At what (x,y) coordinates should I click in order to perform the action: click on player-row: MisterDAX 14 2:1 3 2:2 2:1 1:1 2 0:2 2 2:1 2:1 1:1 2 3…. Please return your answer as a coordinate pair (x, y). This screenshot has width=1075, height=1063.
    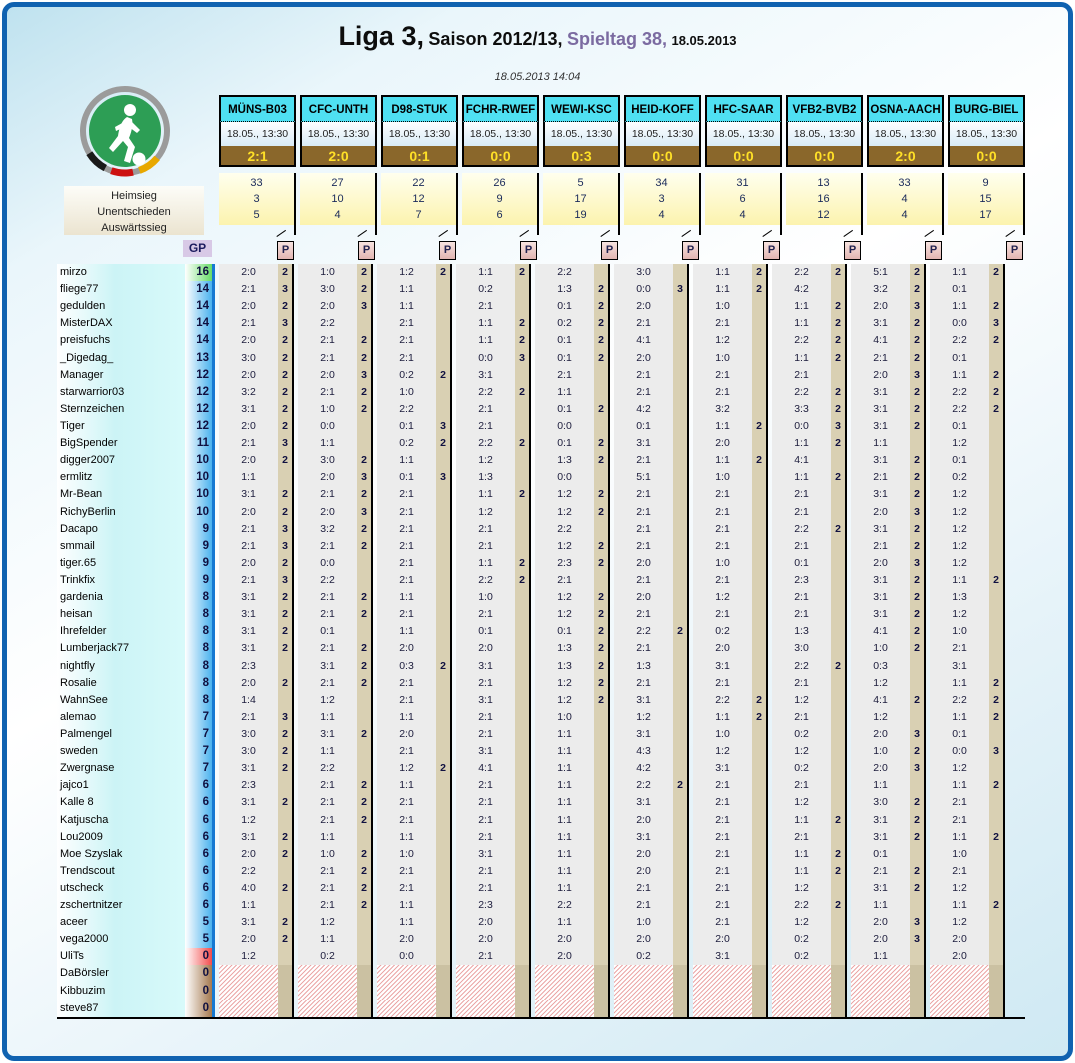
    Looking at the image, I should click on (541, 324).